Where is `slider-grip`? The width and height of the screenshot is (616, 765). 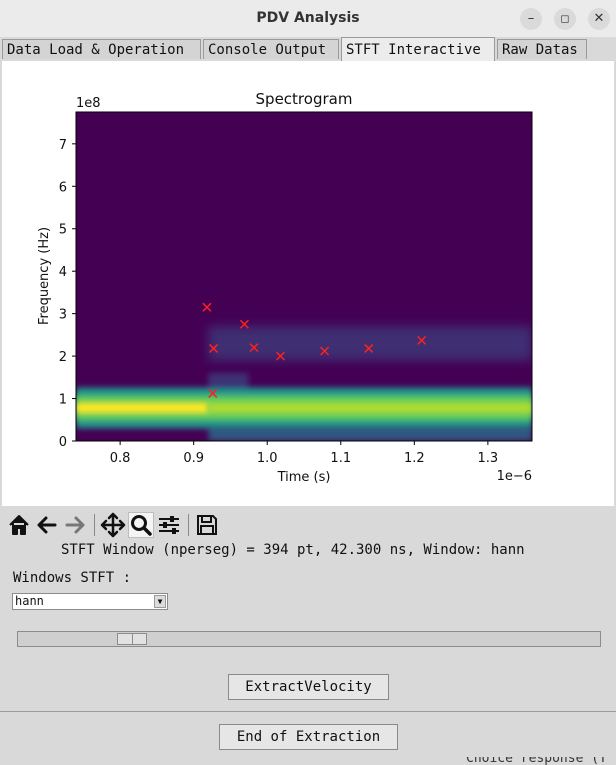
slider-grip is located at coordinates (133, 639).